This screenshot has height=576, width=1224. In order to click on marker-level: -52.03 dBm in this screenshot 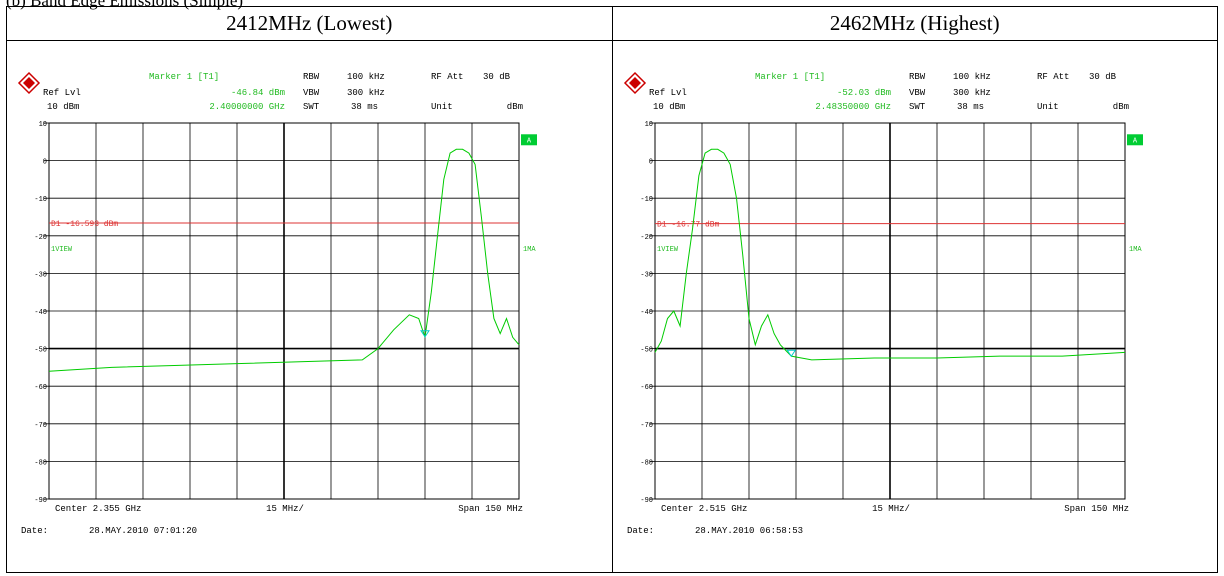, I will do `click(863, 93)`.